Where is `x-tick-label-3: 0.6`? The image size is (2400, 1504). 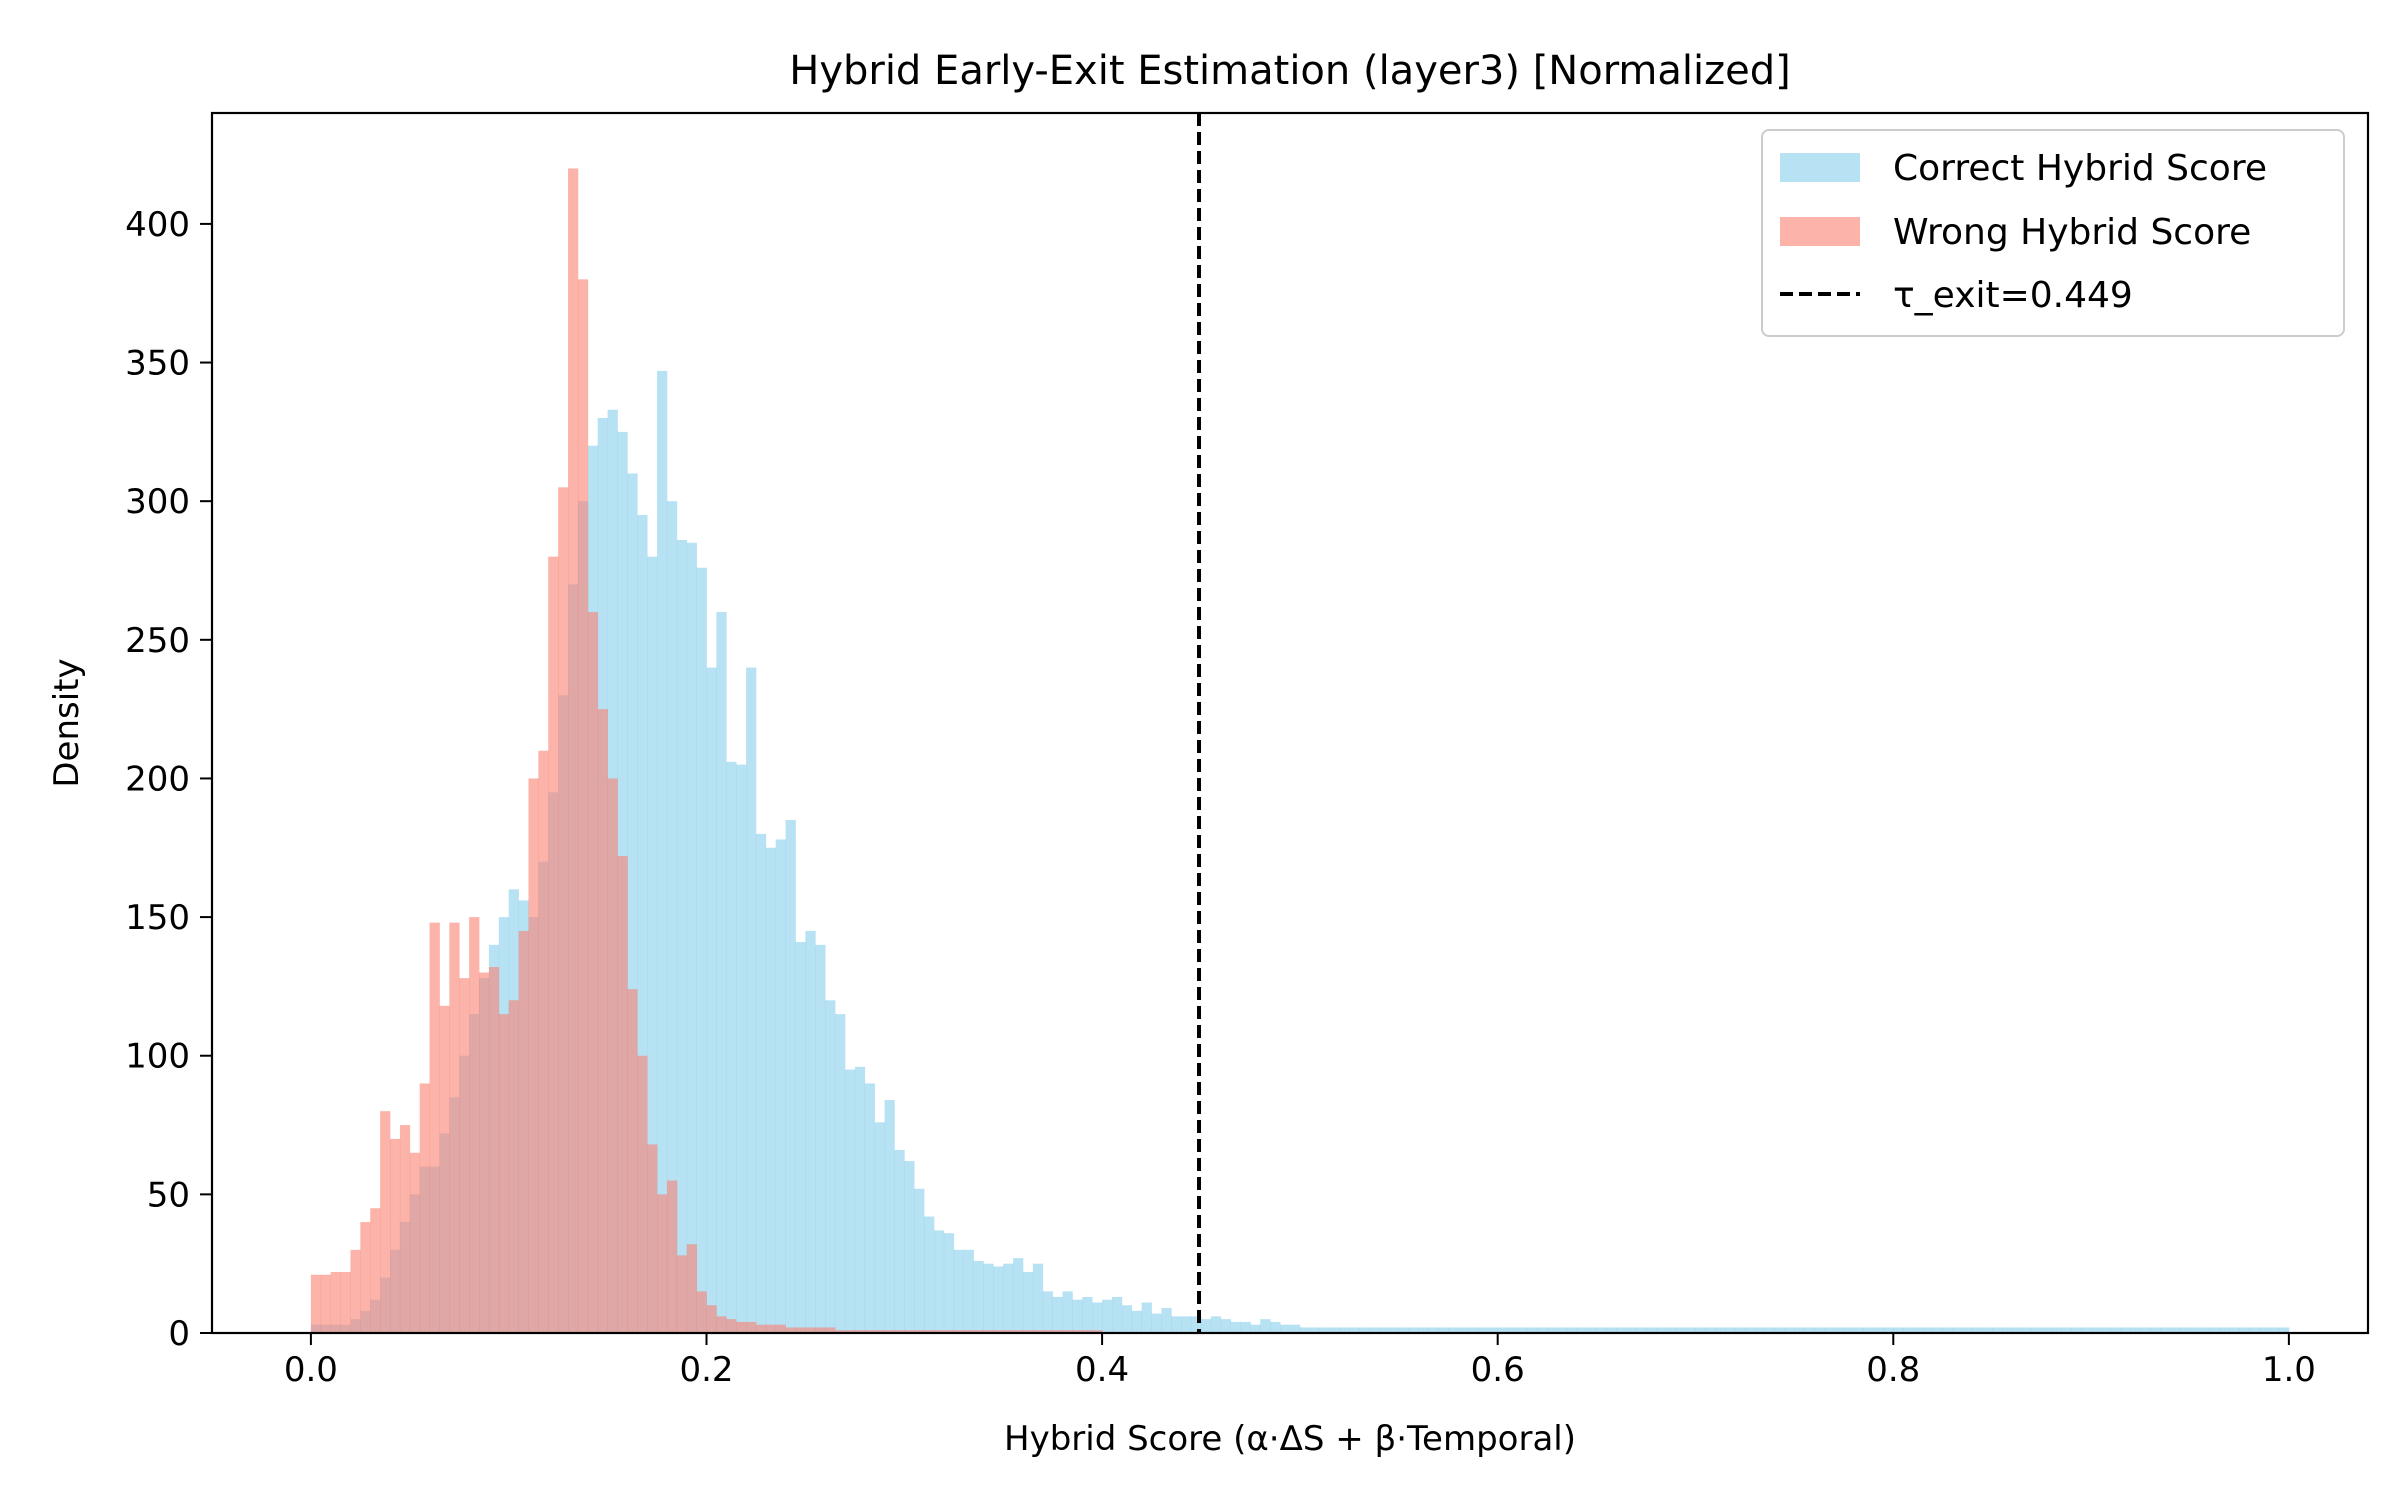 x-tick-label-3: 0.6 is located at coordinates (1498, 1370).